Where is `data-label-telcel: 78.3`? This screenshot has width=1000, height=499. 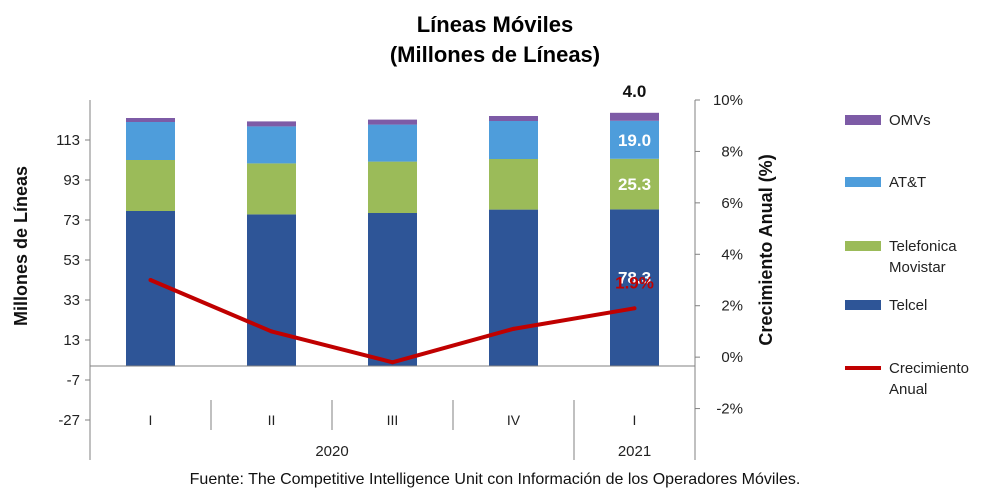 data-label-telcel: 78.3 is located at coordinates (634, 278).